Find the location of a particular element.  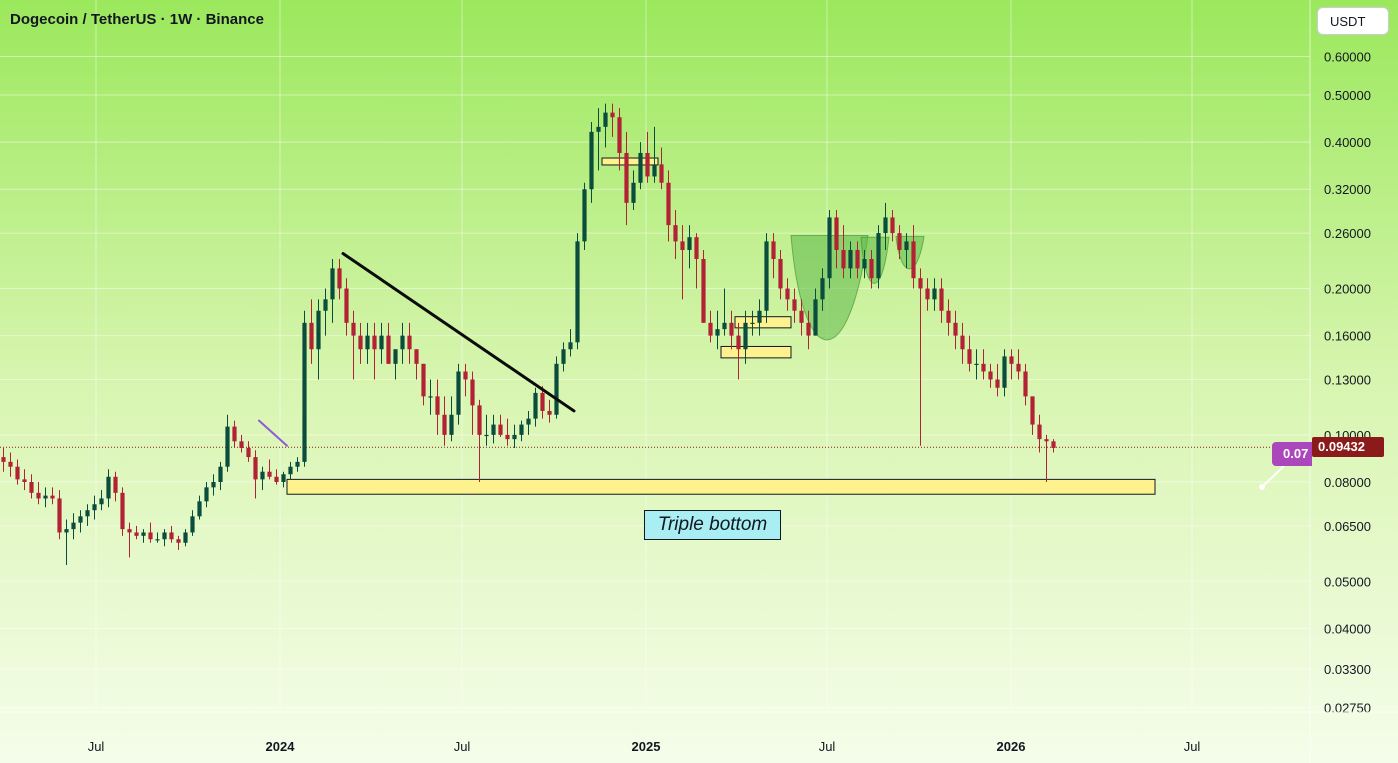

drawing-price-tag: 0.07 is located at coordinates (1292, 454).